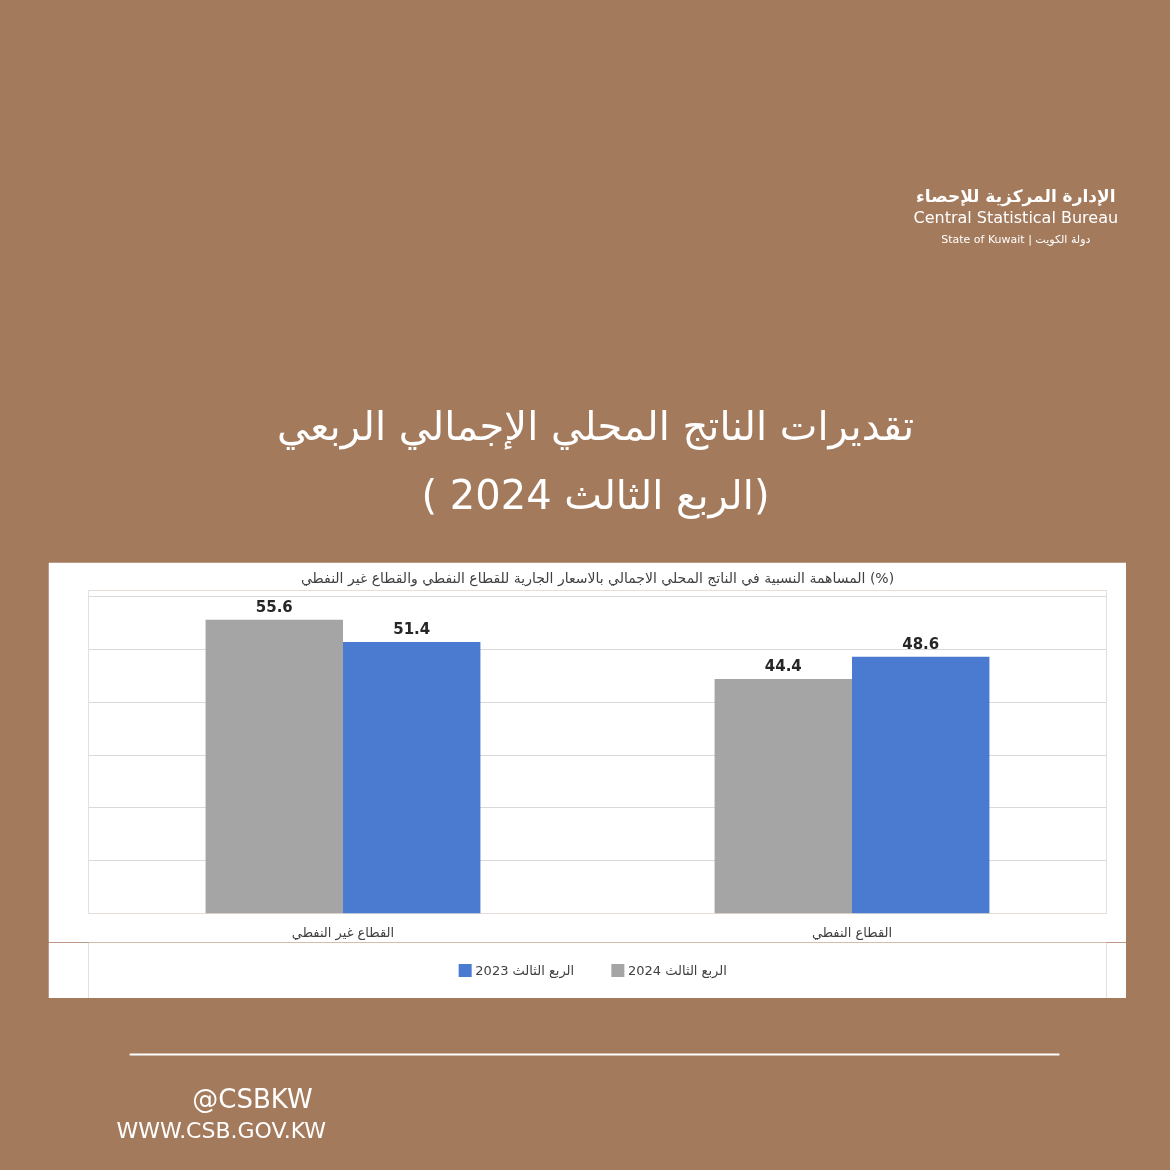  Describe the element at coordinates (343, 932) in the screenshot. I see `x-tick-label: القطاع غير النفطي` at that location.